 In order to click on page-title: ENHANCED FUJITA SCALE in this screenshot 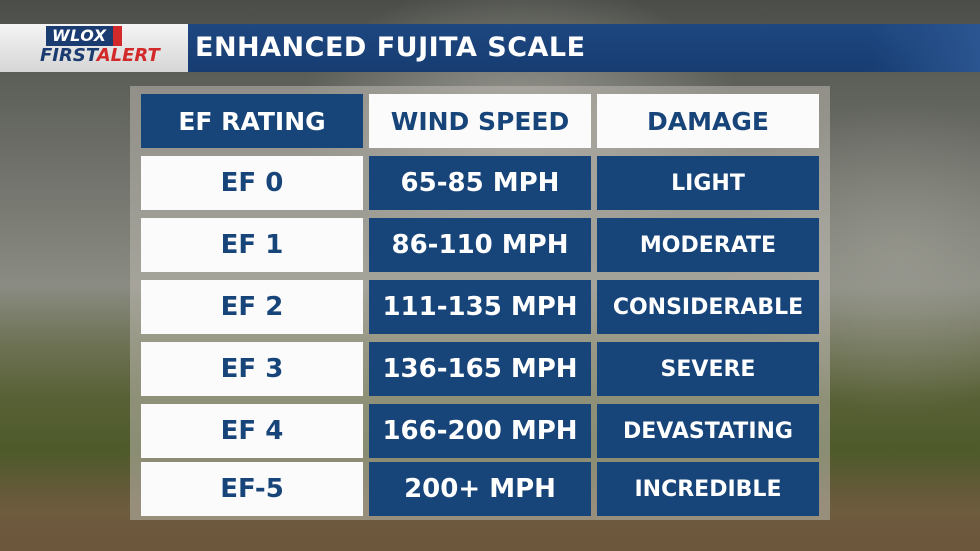, I will do `click(390, 47)`.